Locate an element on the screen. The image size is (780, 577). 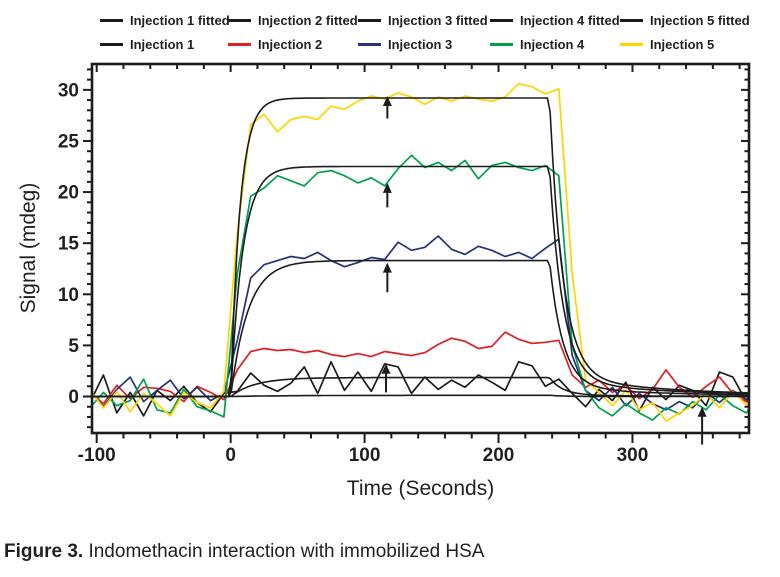
y-tick-label: 20 is located at coordinates (68, 193).